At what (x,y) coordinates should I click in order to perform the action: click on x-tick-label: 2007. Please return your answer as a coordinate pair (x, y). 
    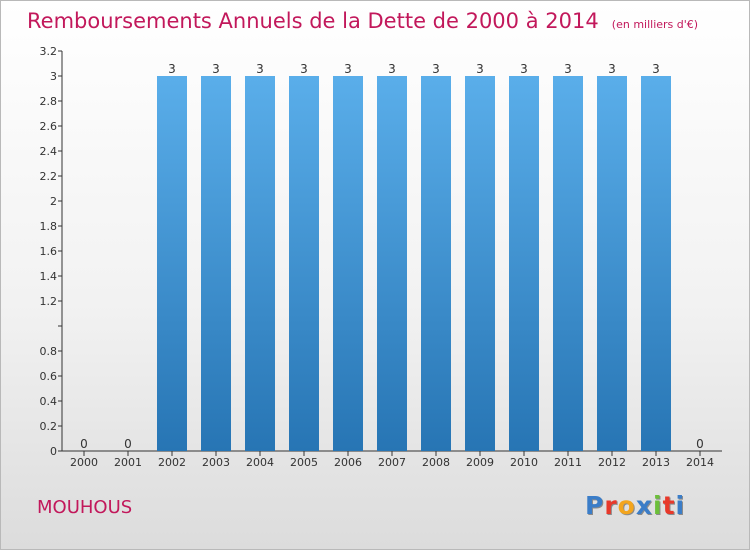
    Looking at the image, I should click on (392, 462).